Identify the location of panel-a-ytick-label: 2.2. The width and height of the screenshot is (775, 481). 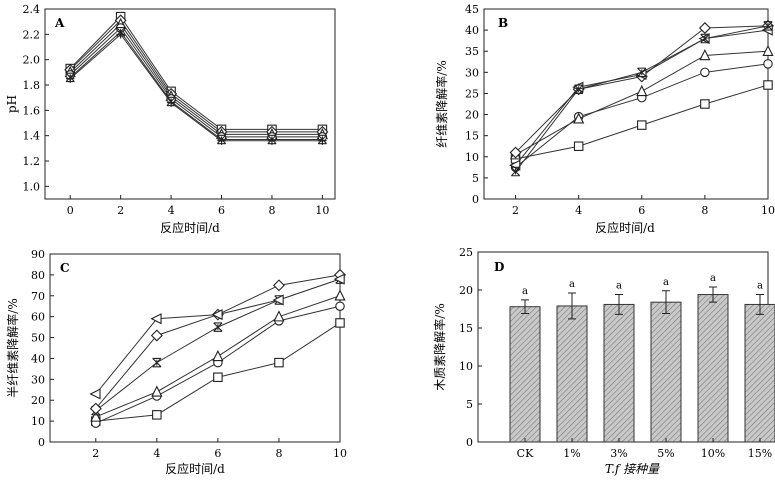
(32, 34).